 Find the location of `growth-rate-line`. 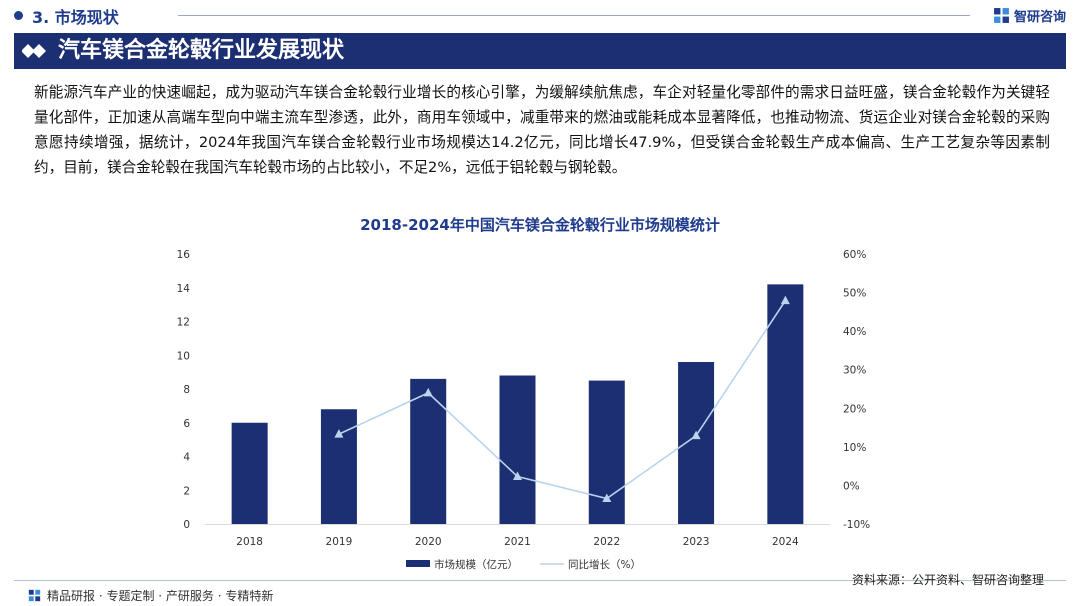

growth-rate-line is located at coordinates (562, 400).